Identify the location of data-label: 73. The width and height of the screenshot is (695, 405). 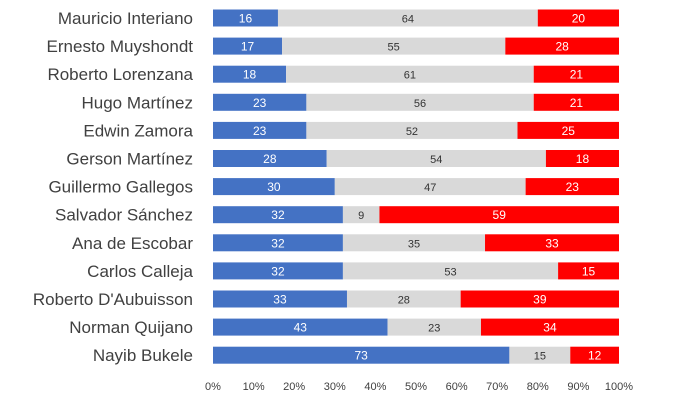
(362, 356).